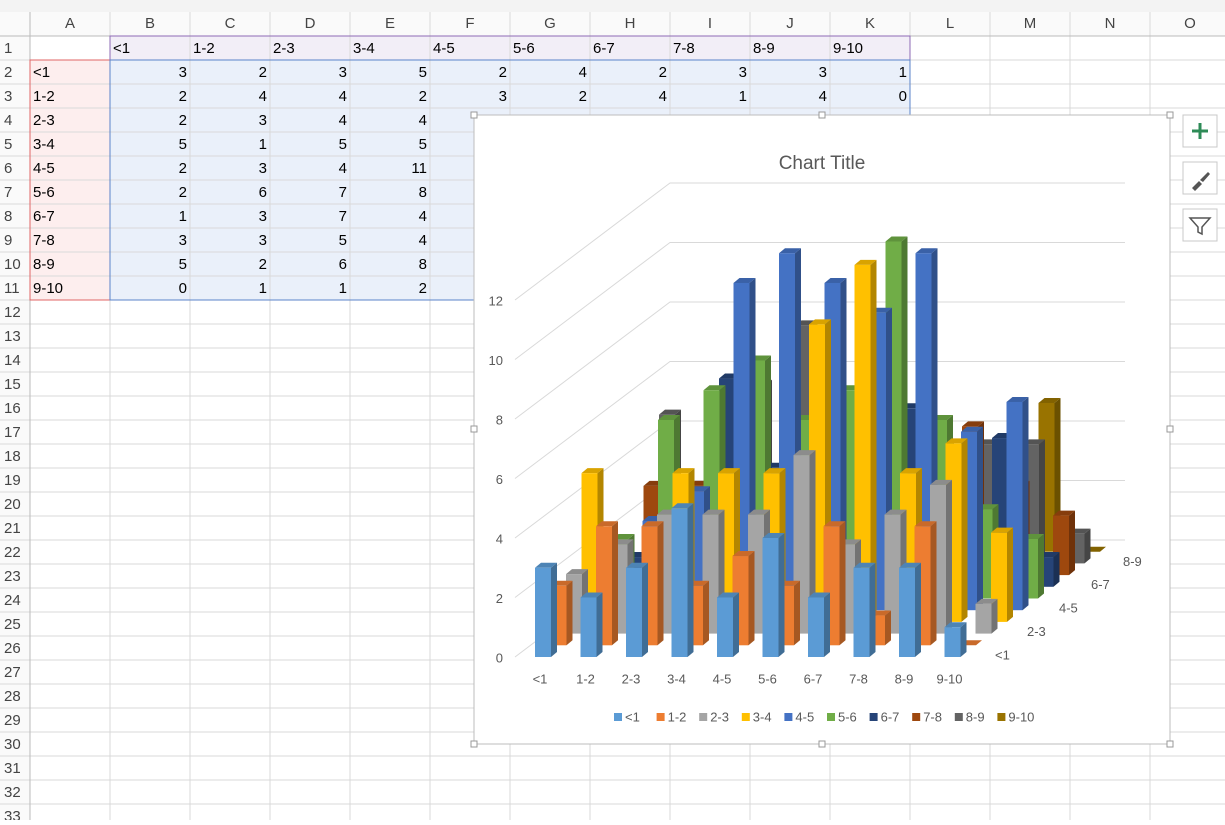 This screenshot has height=825, width=1225. Describe the element at coordinates (44, 144) in the screenshot. I see `row-label-cell: 3-4` at that location.